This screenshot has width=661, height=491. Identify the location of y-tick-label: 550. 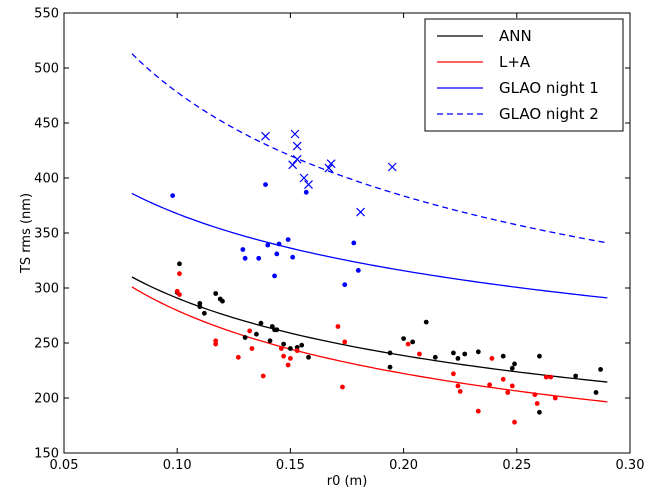
(46, 14).